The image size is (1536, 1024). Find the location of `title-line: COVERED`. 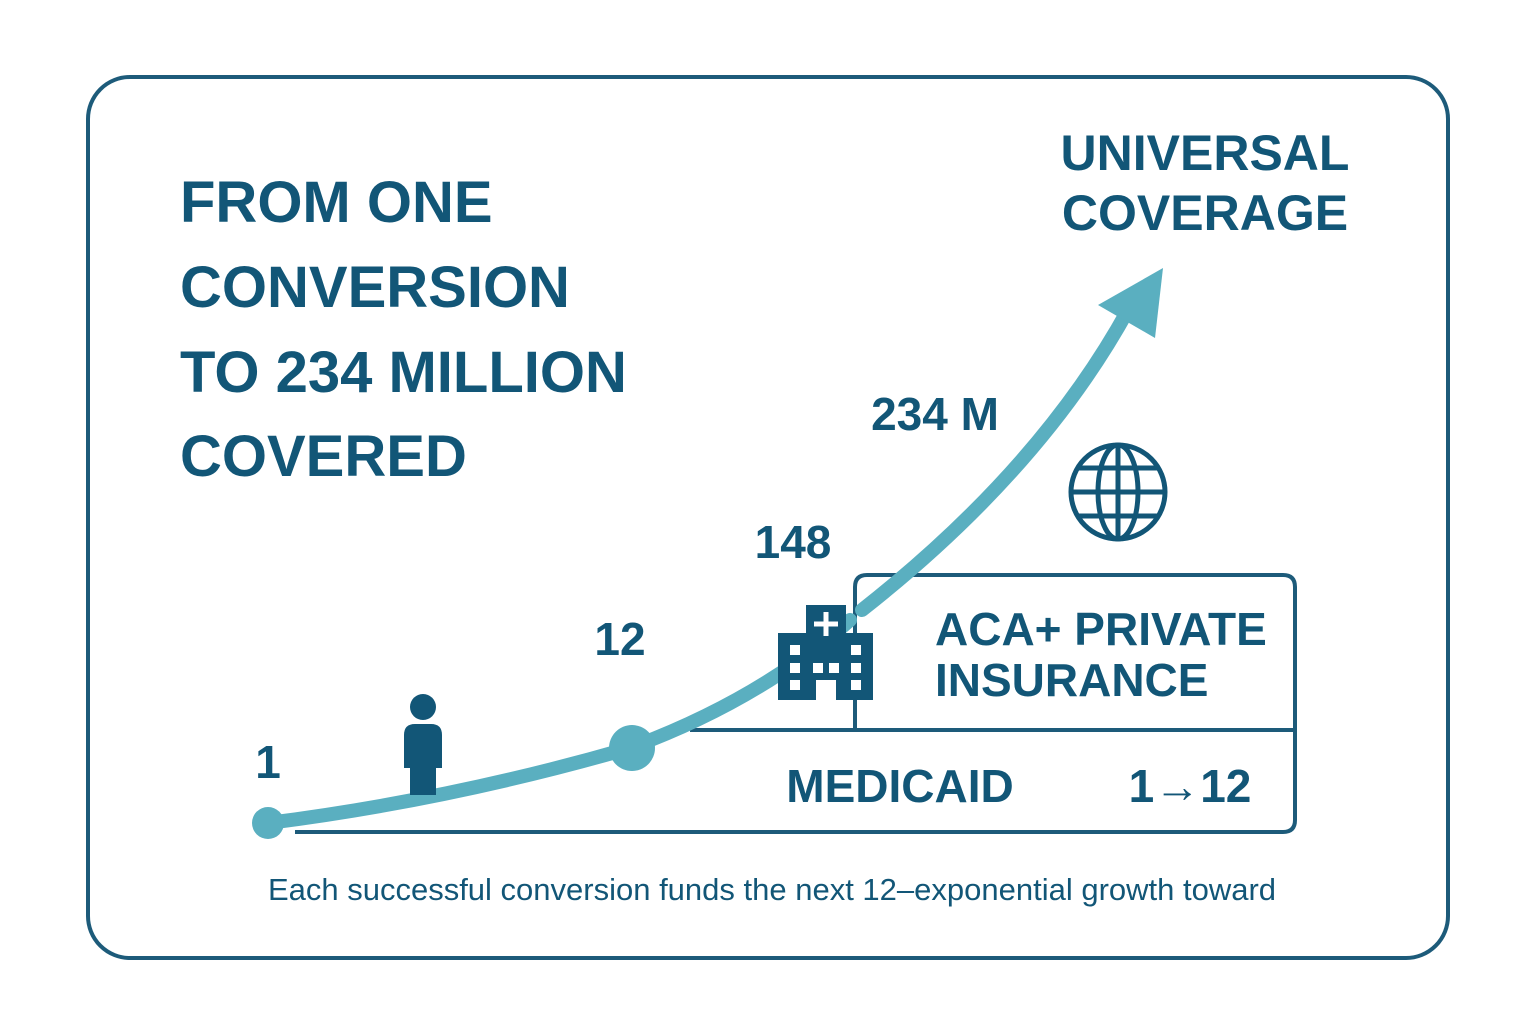

title-line: COVERED is located at coordinates (323, 456).